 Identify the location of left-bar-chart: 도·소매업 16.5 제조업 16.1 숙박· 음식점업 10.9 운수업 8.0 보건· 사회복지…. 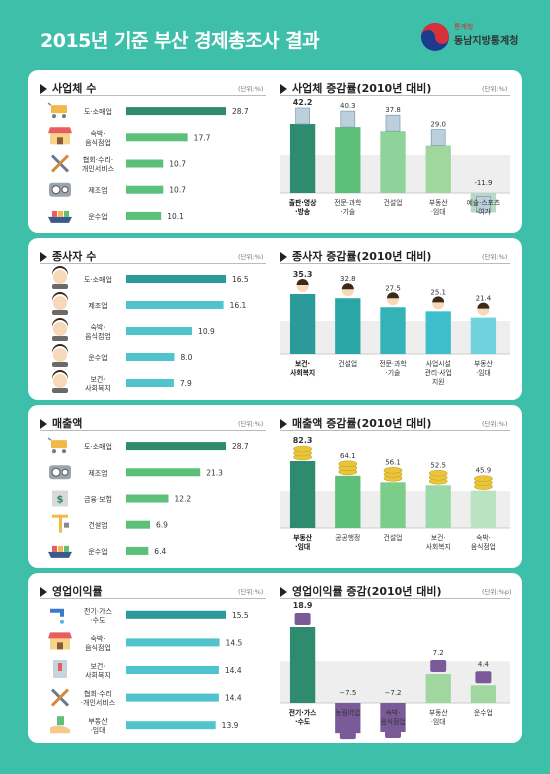
(150, 329).